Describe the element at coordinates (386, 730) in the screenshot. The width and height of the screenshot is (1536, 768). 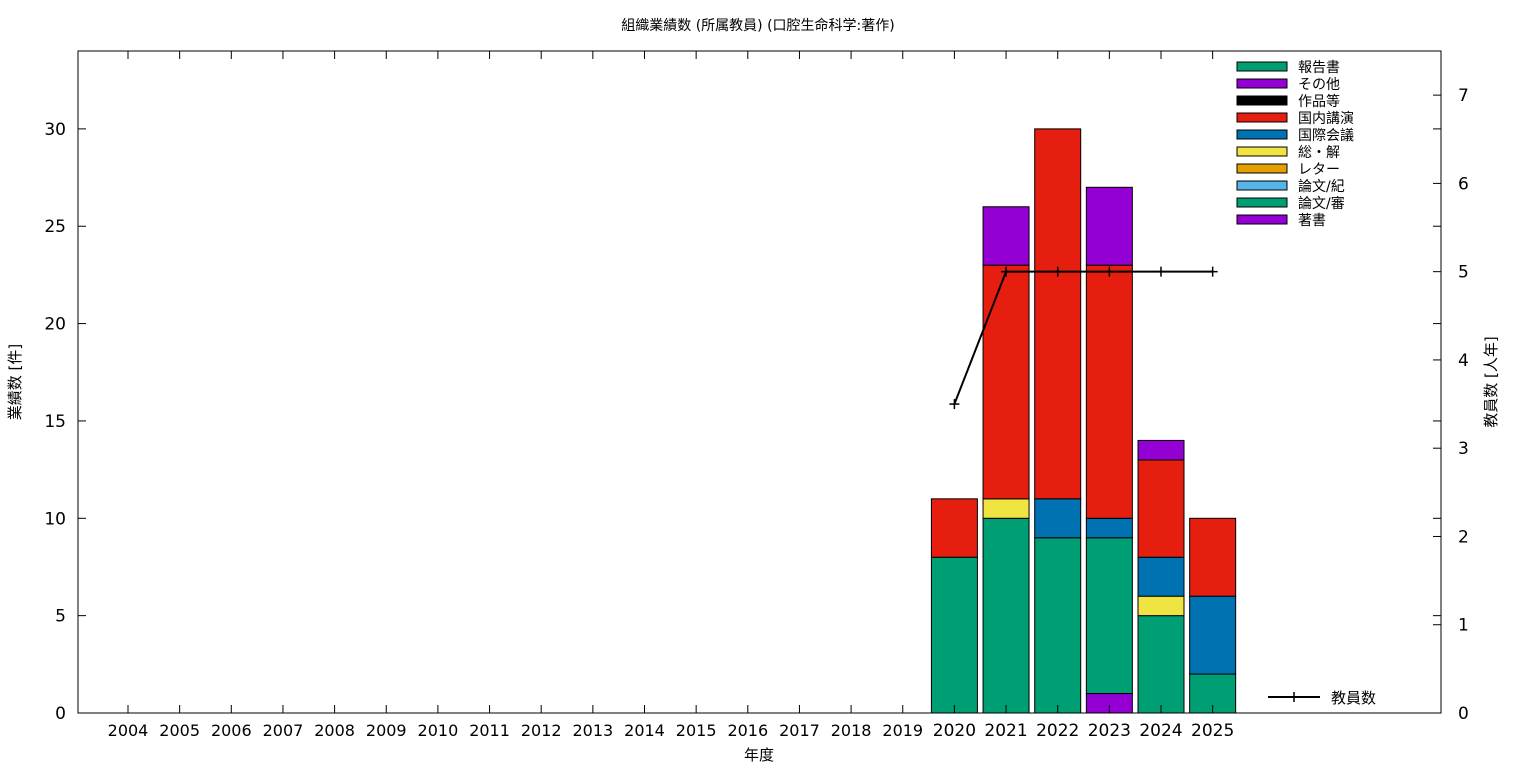
I see `x-tick-label: 2009` at that location.